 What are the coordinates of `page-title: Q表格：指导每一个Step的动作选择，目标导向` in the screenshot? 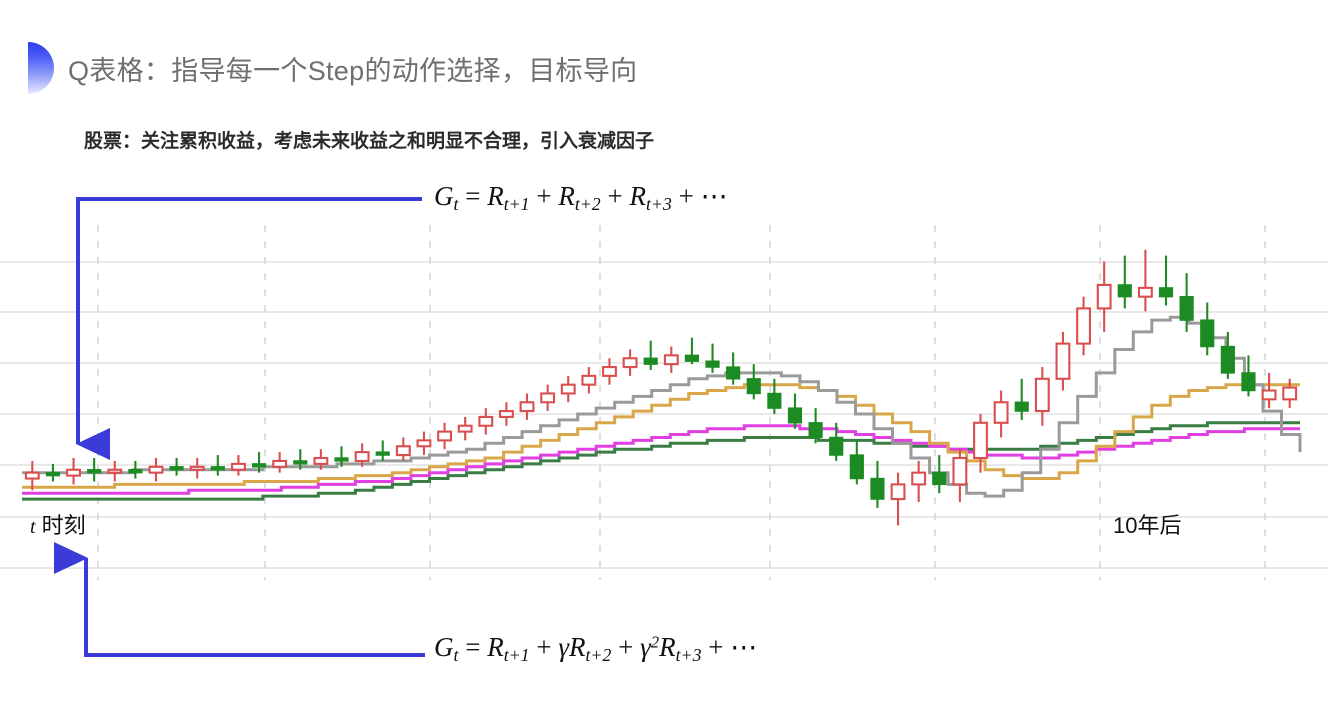 It's located at (332, 68).